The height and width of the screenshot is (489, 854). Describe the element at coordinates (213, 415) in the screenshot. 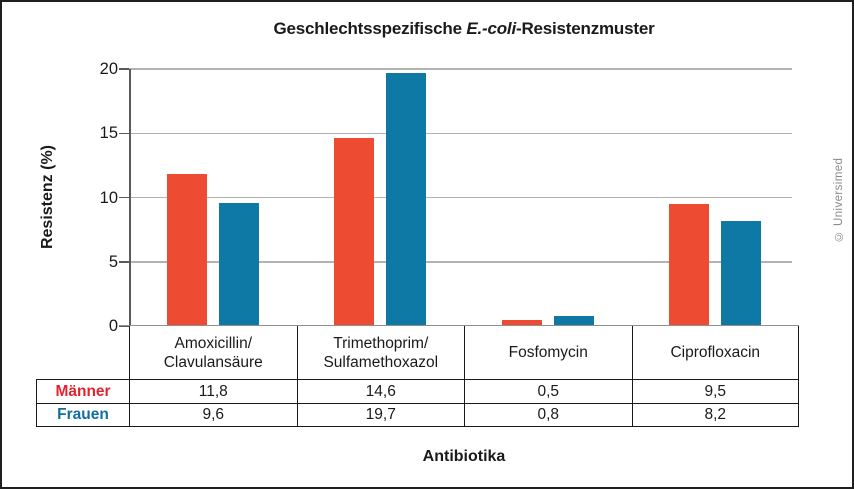

I see `value-frauen-1: 9,6` at that location.